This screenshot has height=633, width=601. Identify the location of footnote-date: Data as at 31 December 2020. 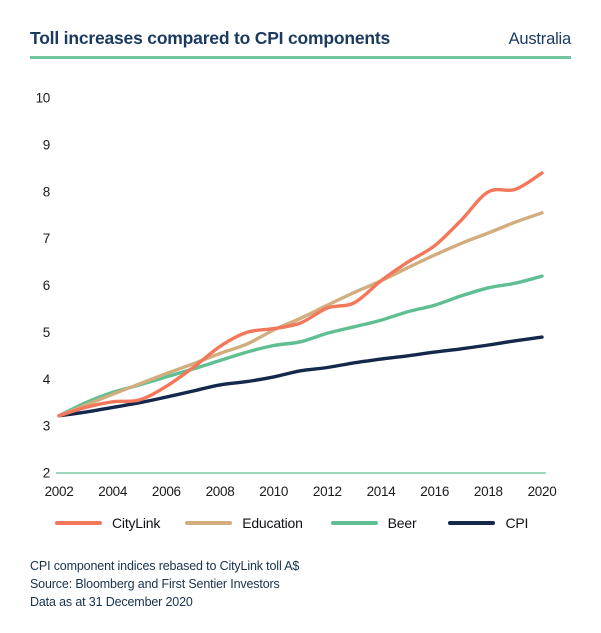
(111, 601).